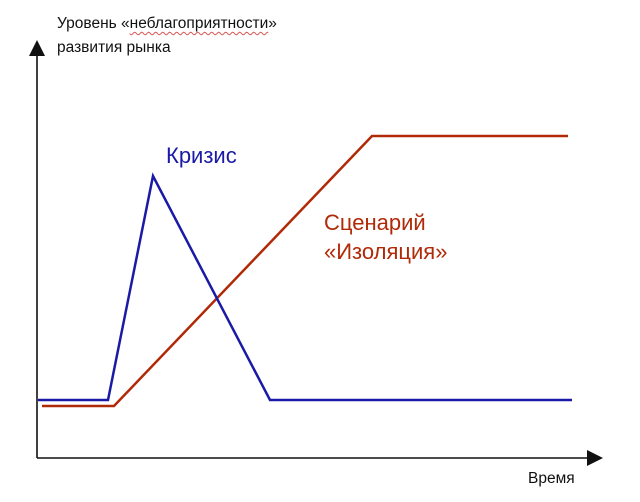  Describe the element at coordinates (551, 478) in the screenshot. I see `x-axis-label: Время` at that location.